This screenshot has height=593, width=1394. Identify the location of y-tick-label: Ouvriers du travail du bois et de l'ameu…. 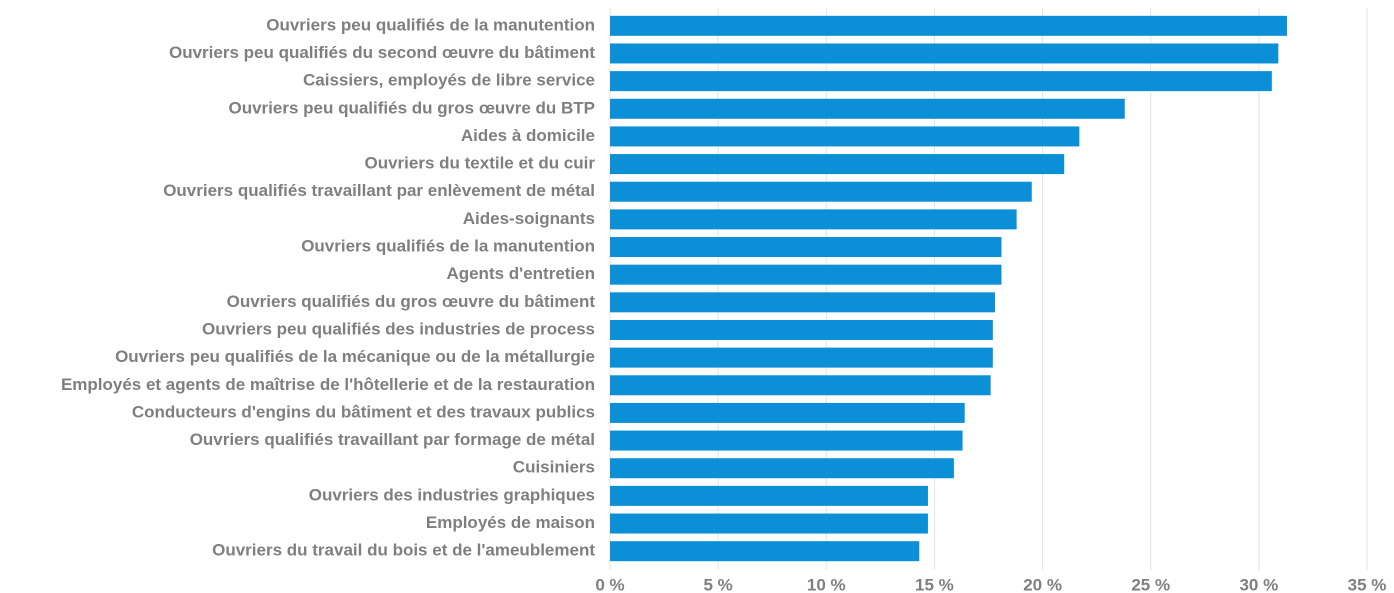
(403, 550).